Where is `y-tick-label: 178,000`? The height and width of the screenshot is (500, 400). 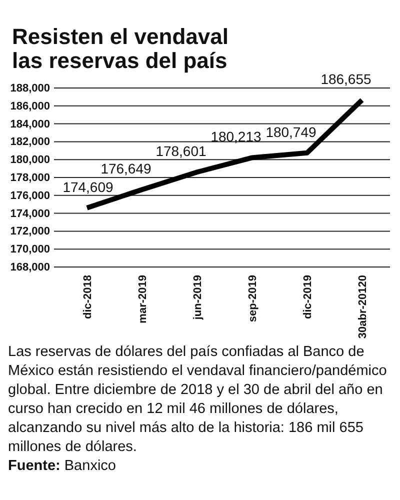 y-tick-label: 178,000 is located at coordinates (30, 178).